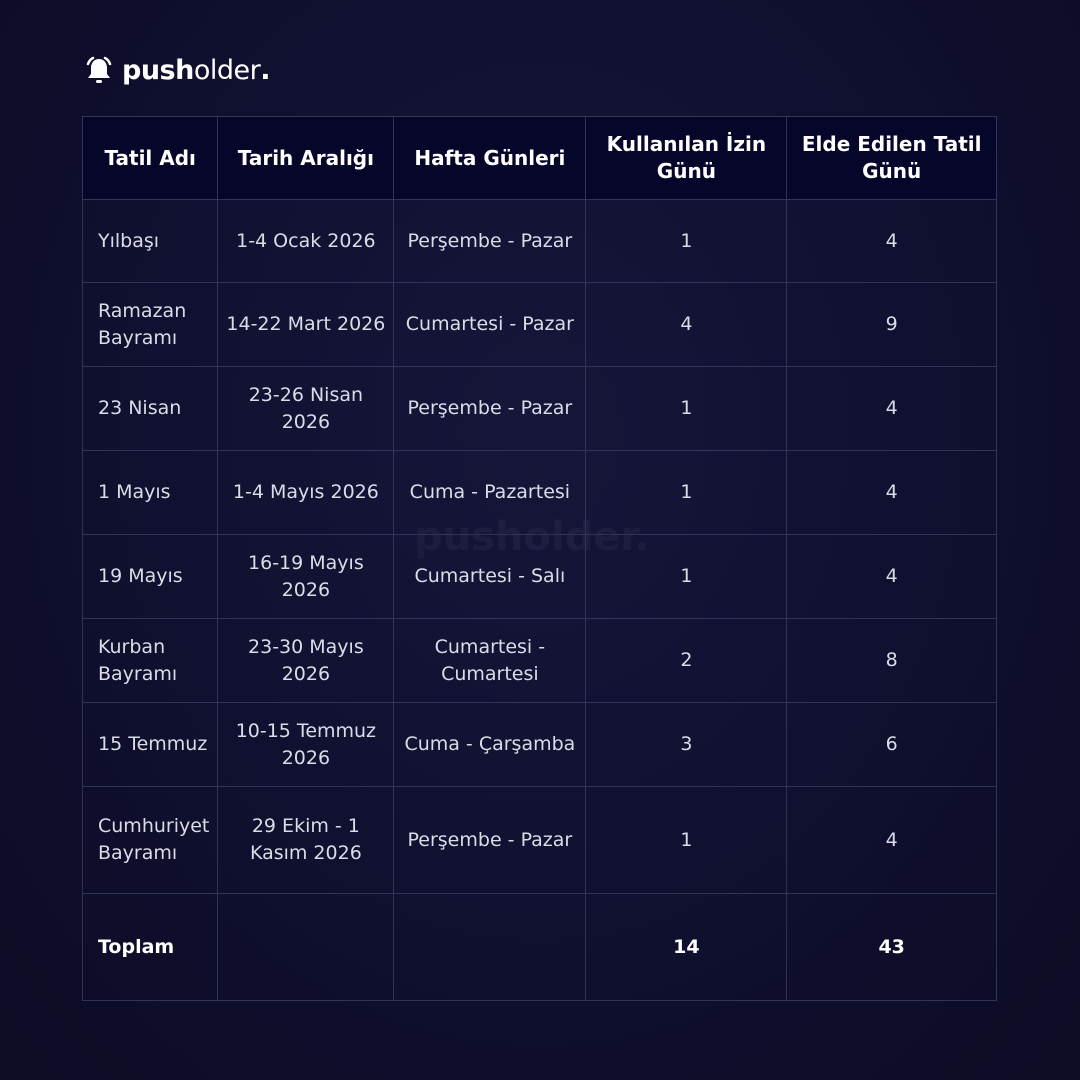  Describe the element at coordinates (150, 408) in the screenshot. I see `cell-holiday-name: 23 Nisan` at that location.